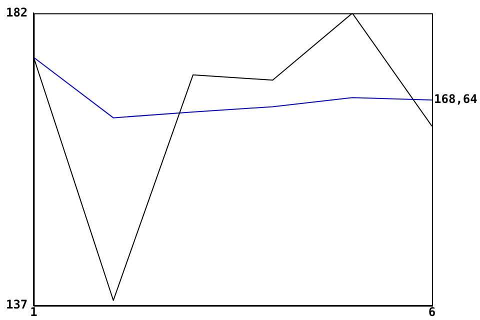 The height and width of the screenshot is (320, 480). Describe the element at coordinates (17, 12) in the screenshot. I see `y-tick-label: 182` at that location.